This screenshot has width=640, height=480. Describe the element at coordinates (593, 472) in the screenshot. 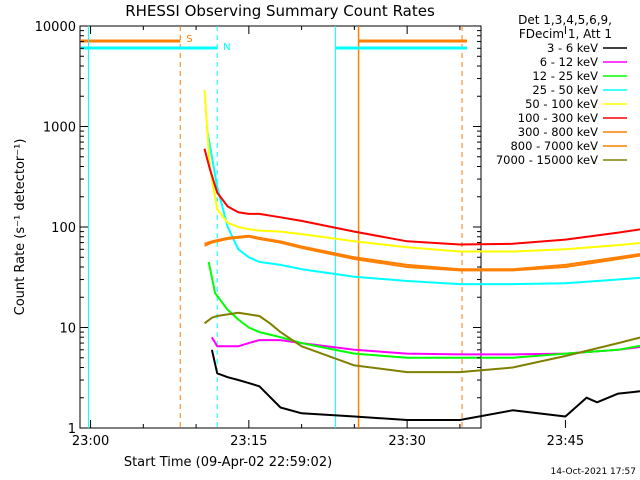

I see `footer-timestamp: 14-Oct-2021 17:57` at that location.